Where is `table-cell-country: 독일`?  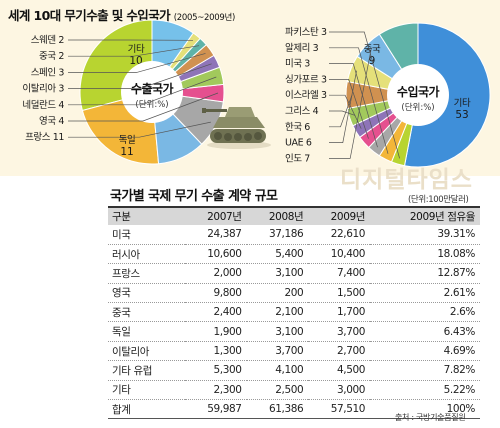 table-cell-country: 독일 is located at coordinates (146, 331).